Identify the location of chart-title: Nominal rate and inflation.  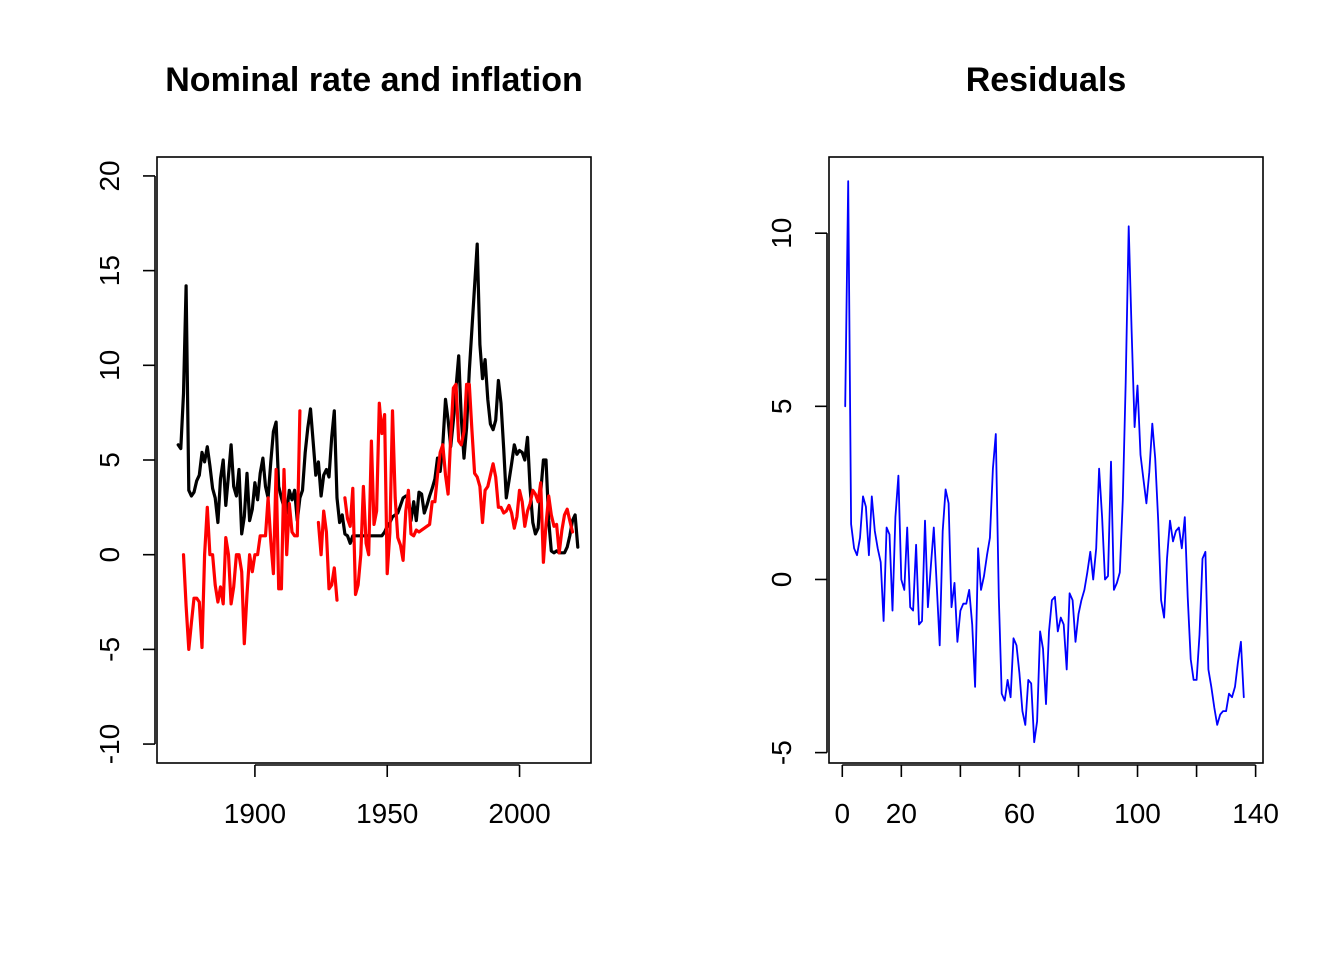
(373, 80).